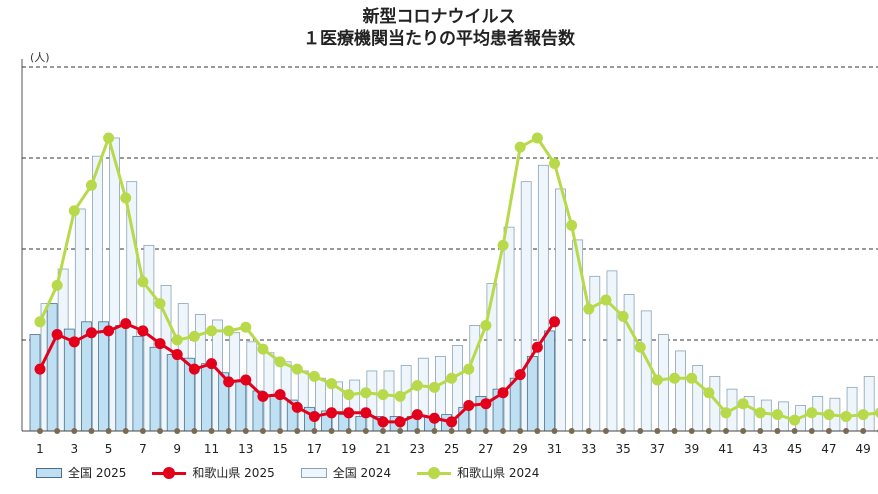  What do you see at coordinates (233, 473) in the screenshot?
I see `legend-label-line2025: 和歌山県 2025` at bounding box center [233, 473].